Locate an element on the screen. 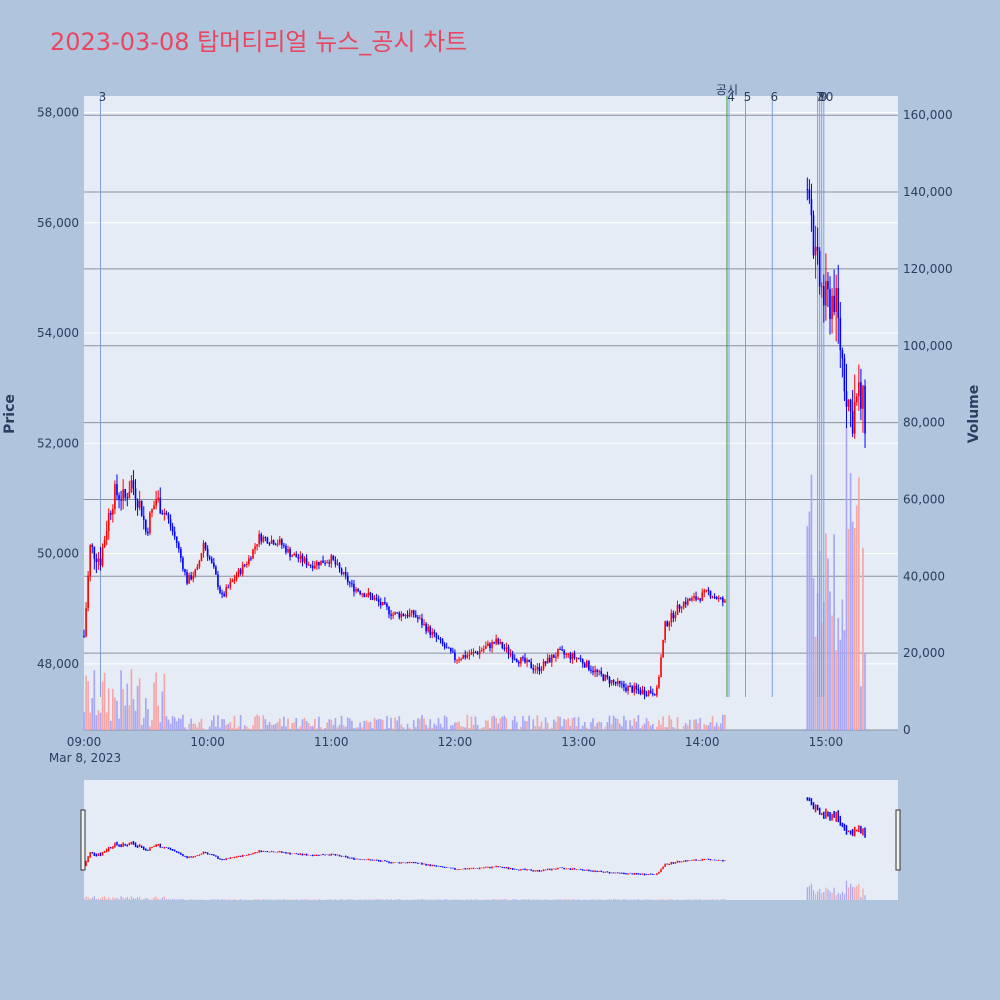 The width and height of the screenshot is (1000, 1000). annotation-label: 5 is located at coordinates (748, 97).